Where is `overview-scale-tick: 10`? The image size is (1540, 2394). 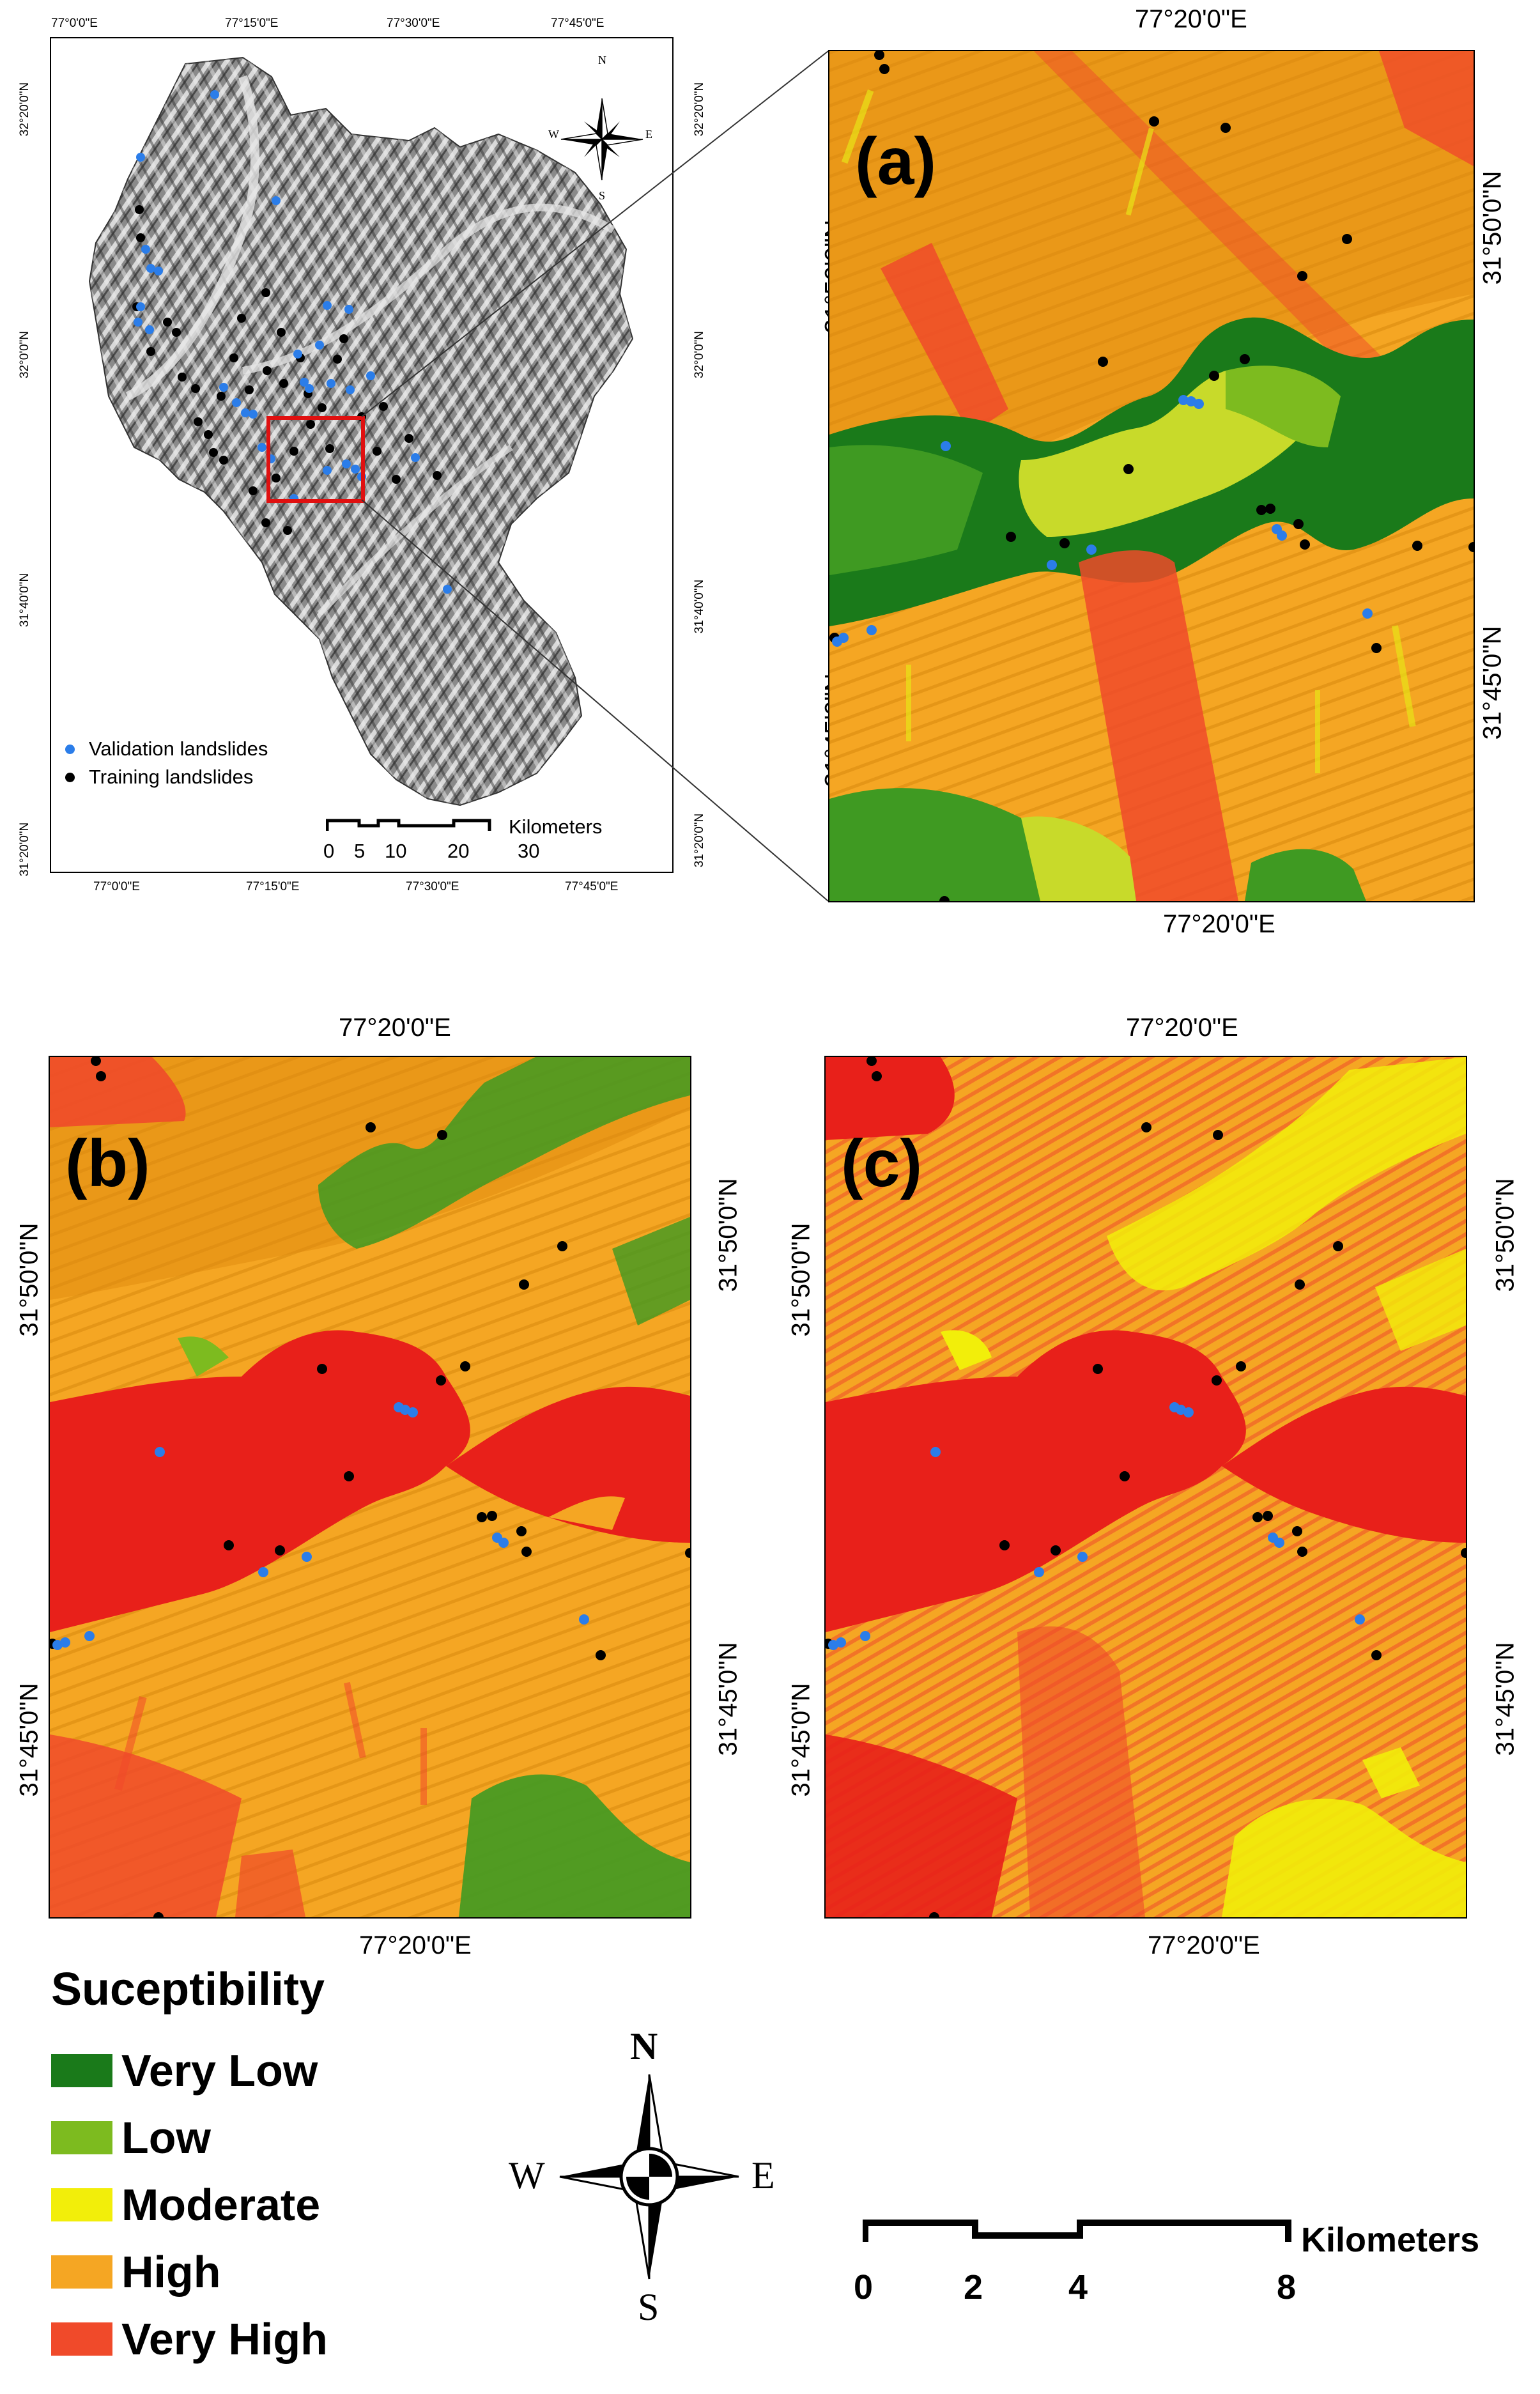
overview-scale-tick: 10 is located at coordinates (396, 851).